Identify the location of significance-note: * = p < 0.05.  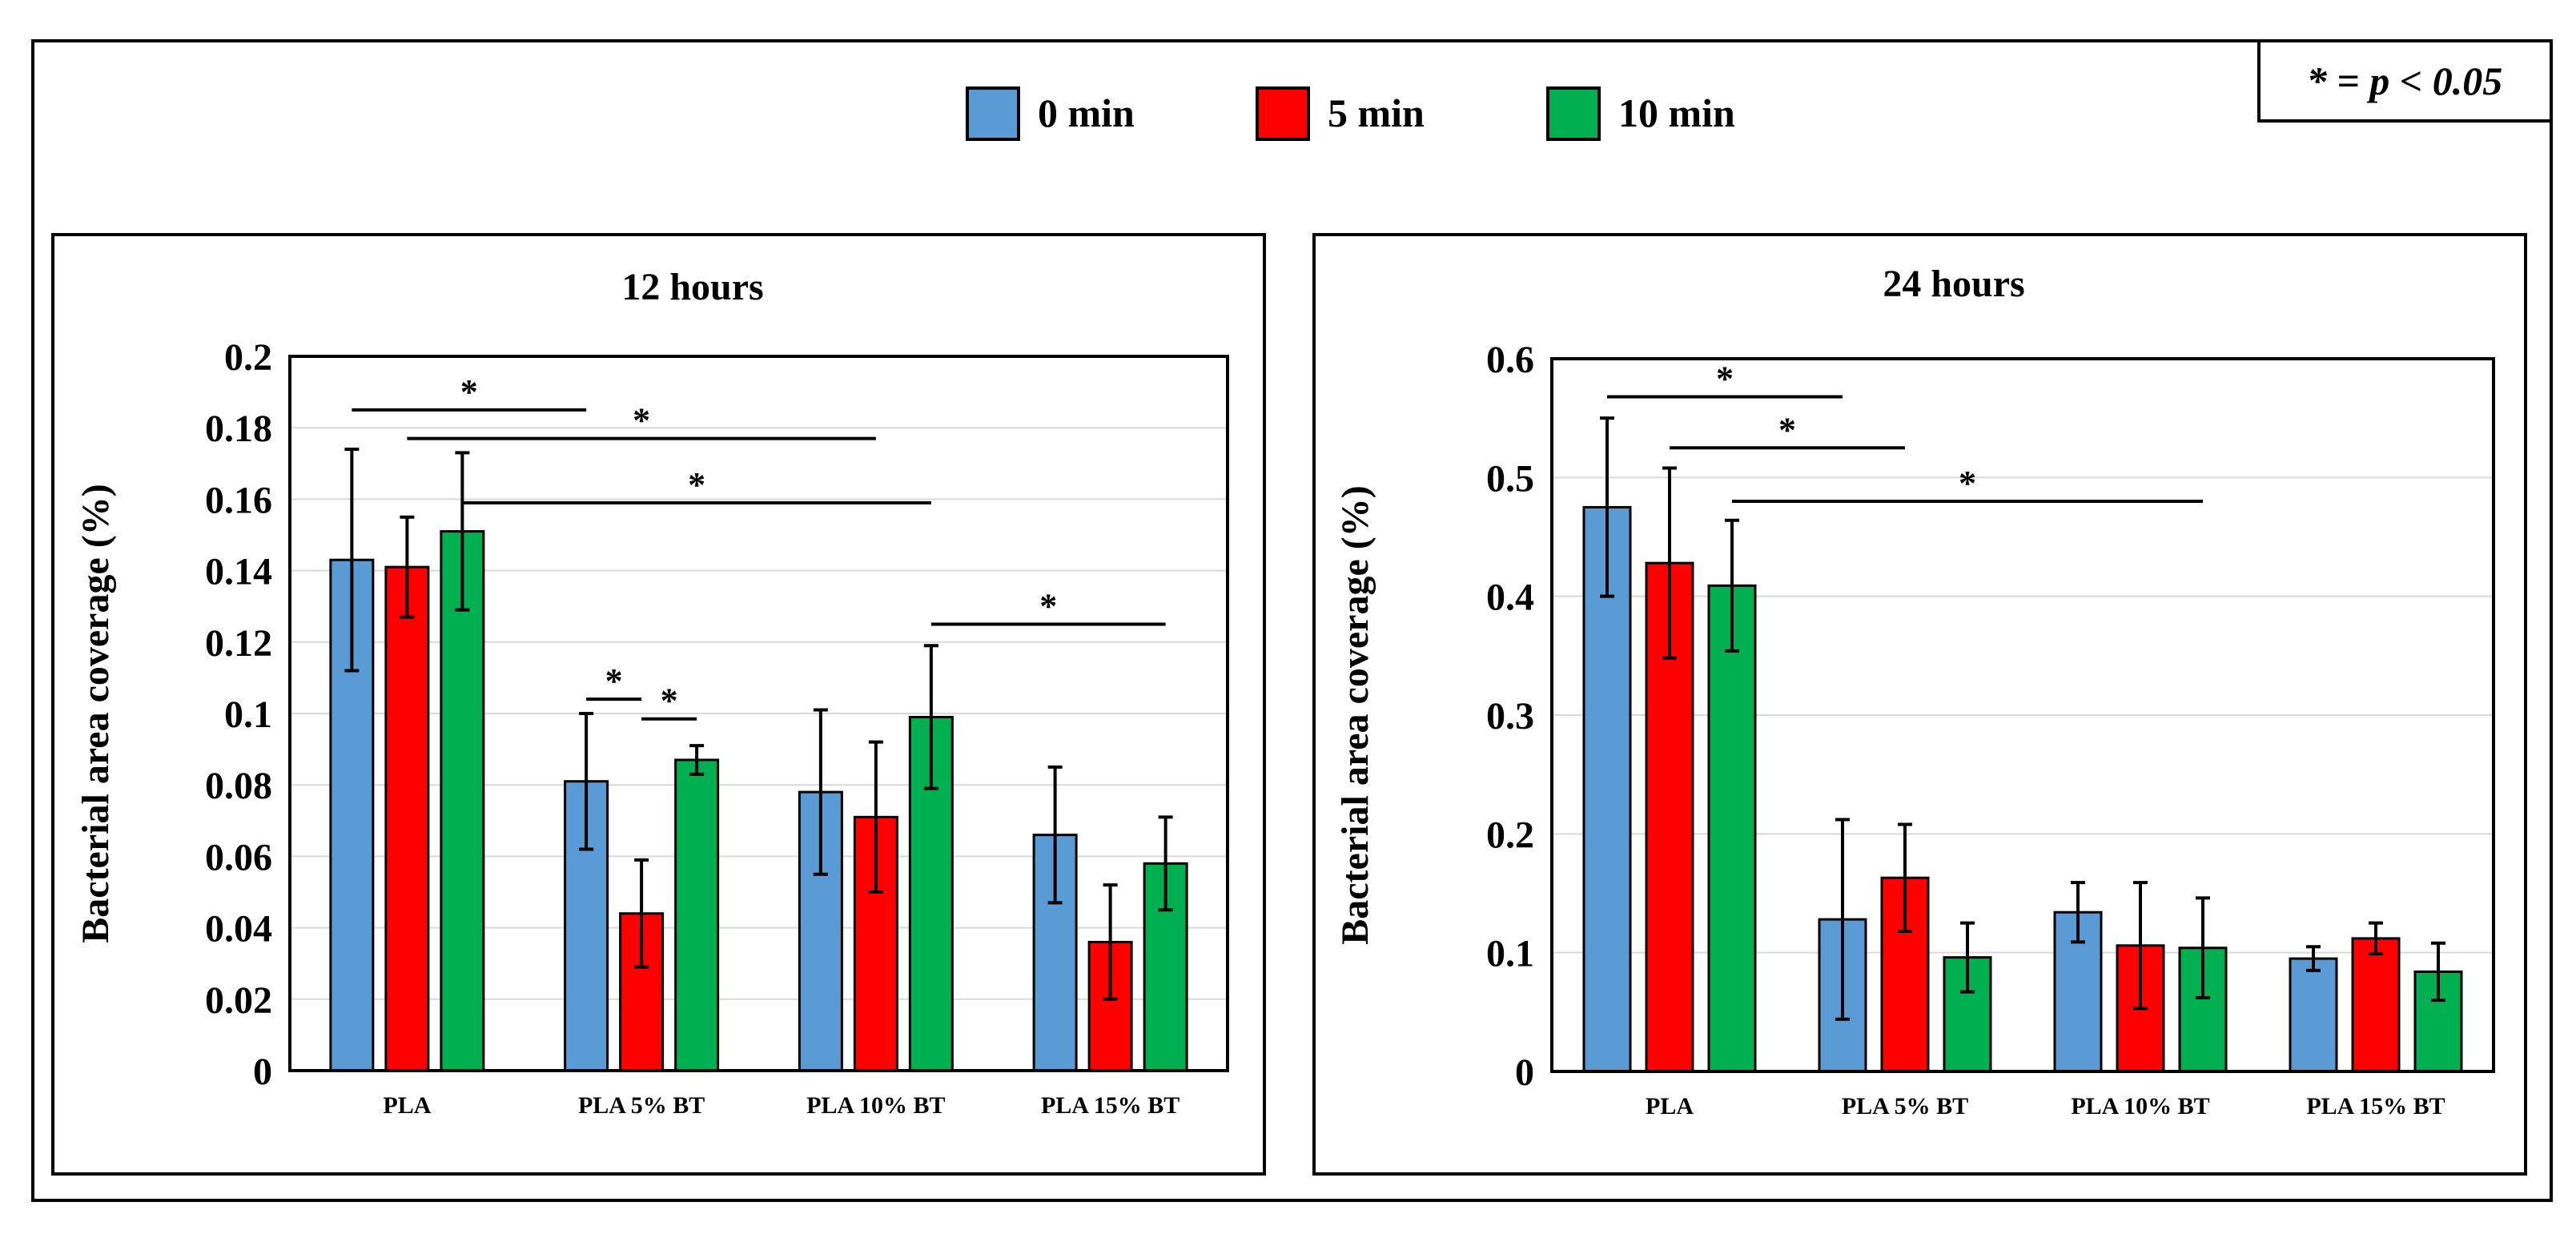
(2404, 81).